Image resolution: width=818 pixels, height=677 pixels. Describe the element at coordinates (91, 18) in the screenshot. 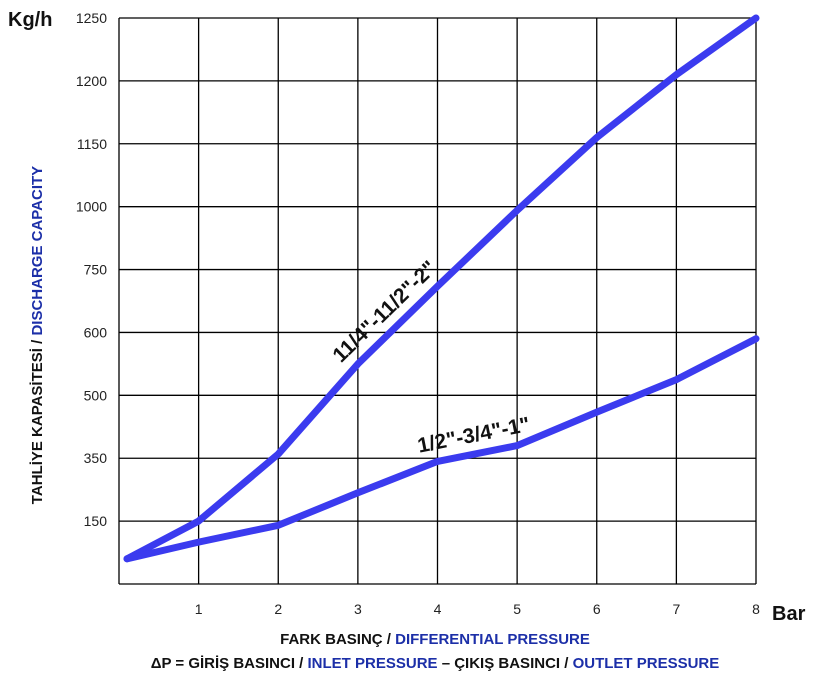

I see `y-tick-label: 1250` at that location.